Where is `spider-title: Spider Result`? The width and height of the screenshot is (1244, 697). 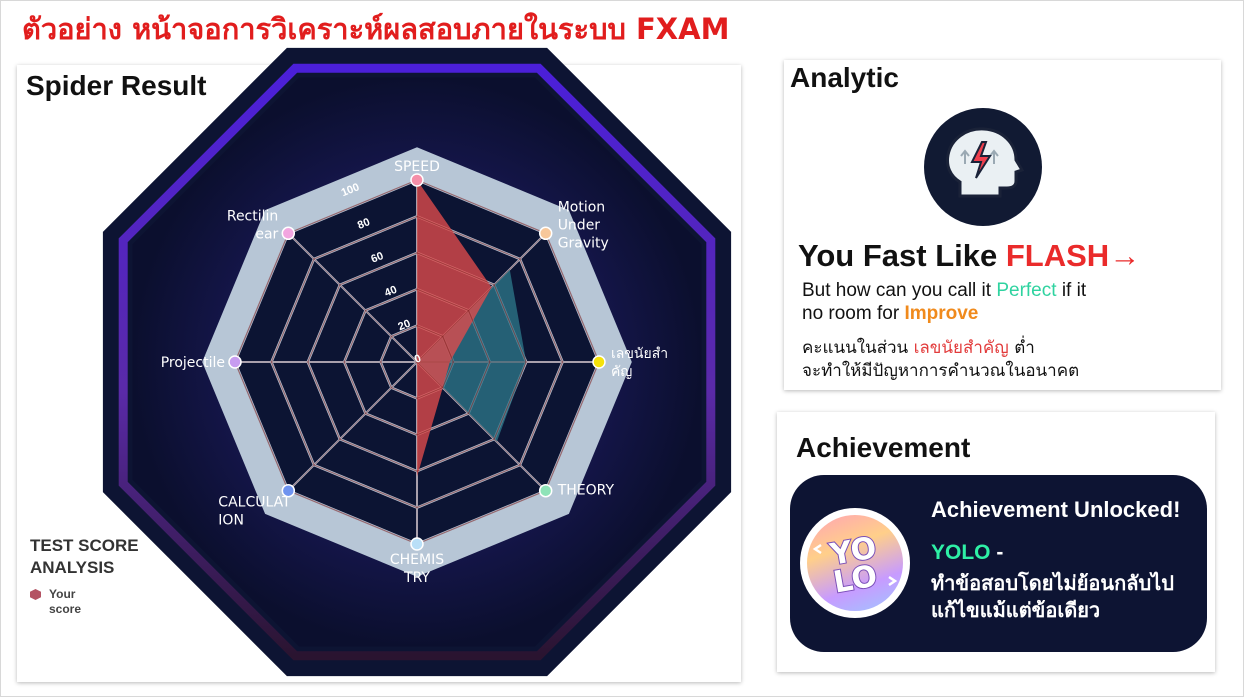
spider-title: Spider Result is located at coordinates (116, 85).